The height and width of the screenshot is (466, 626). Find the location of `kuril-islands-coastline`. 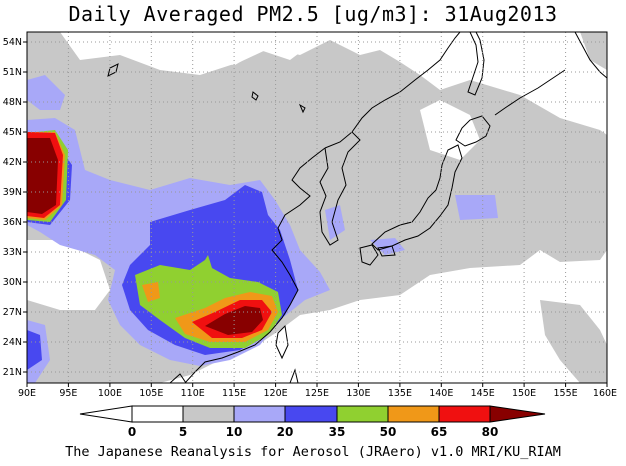

kuril-islands-coastline is located at coordinates (530, 92).